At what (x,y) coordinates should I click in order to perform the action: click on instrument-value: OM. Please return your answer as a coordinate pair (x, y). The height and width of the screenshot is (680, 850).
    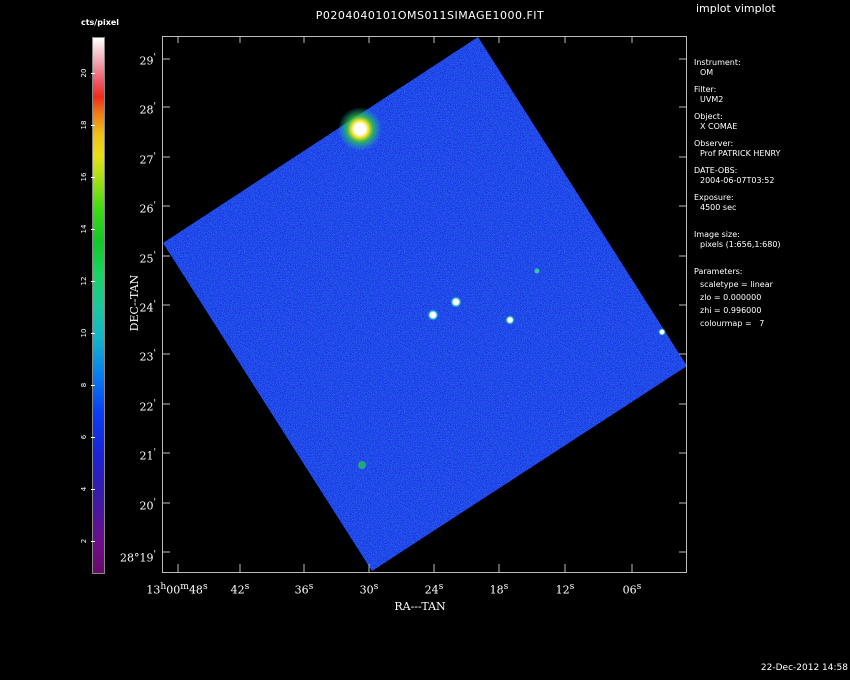
    Looking at the image, I should click on (707, 72).